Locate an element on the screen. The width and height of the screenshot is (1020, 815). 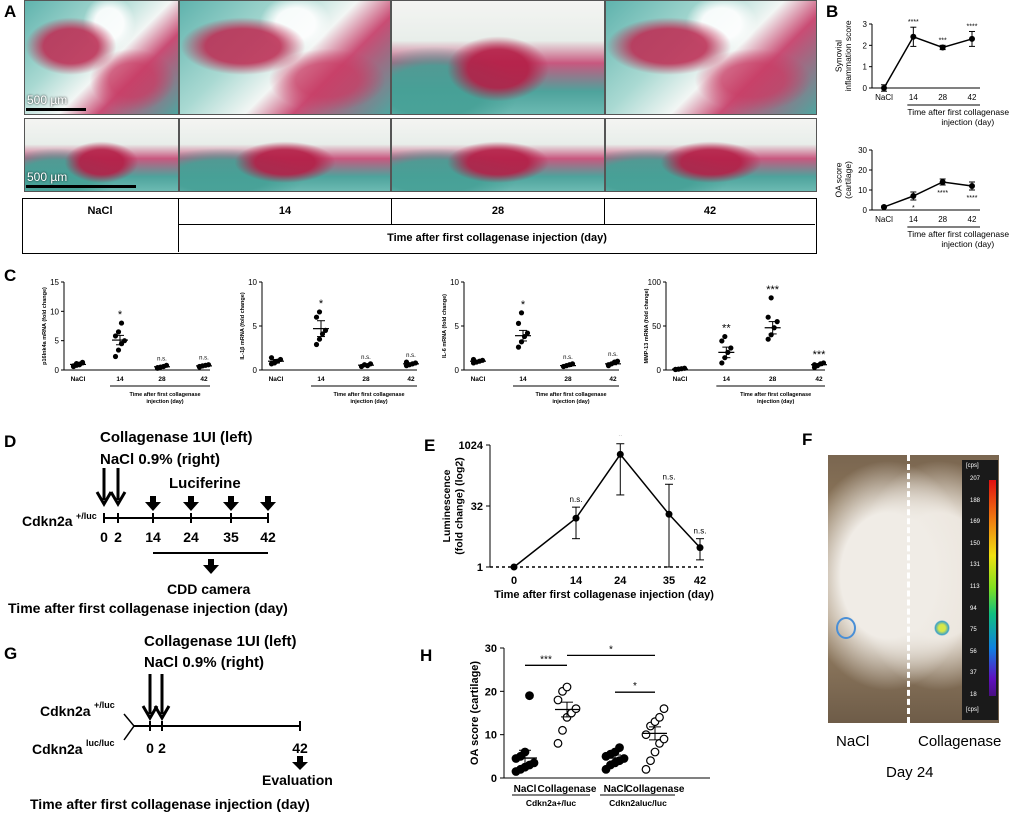
x-tick-label: 0 is located at coordinates (514, 581).